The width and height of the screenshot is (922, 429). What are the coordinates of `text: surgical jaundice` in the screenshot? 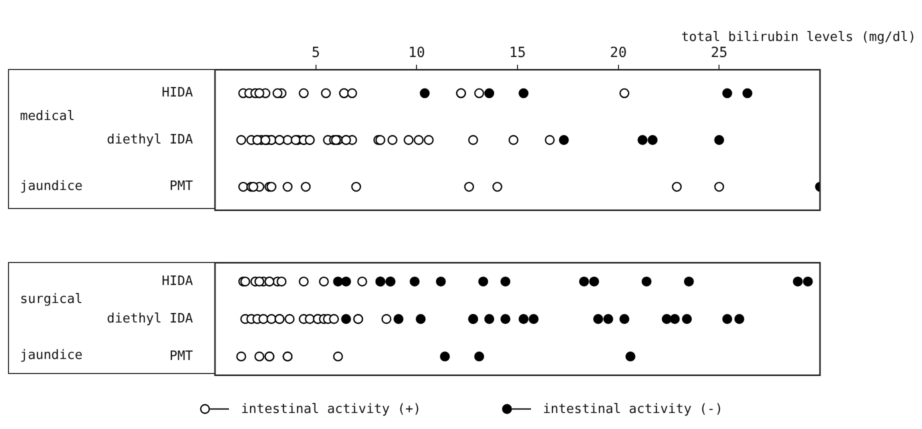 It's located at (51, 328).